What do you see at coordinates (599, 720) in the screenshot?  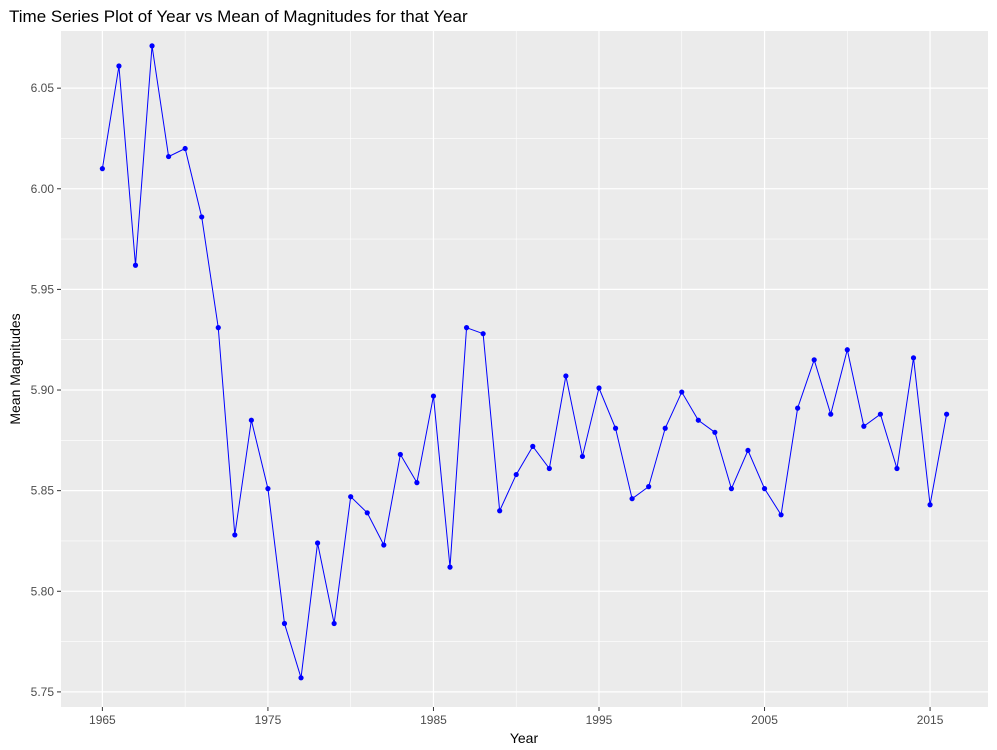 I see `x-tick-label: 1995` at bounding box center [599, 720].